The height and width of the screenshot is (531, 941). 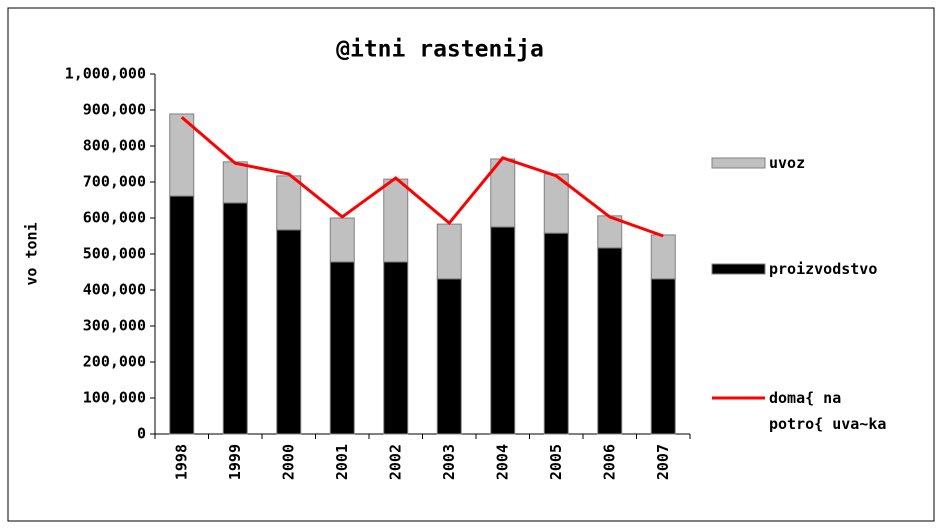 What do you see at coordinates (556, 462) in the screenshot?
I see `x-tick-label: 2005` at bounding box center [556, 462].